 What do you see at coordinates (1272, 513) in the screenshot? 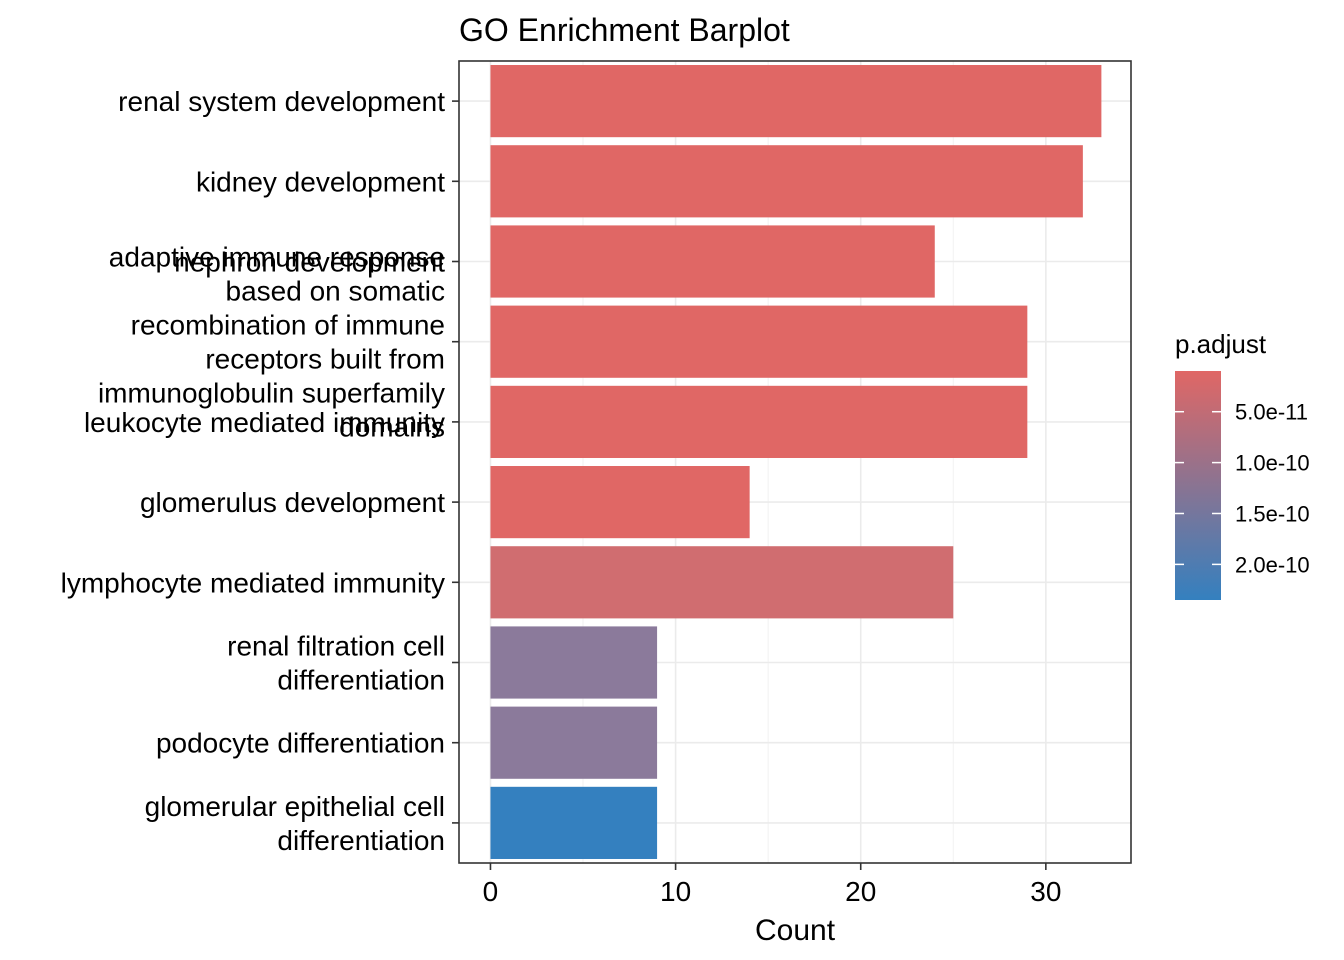
I see `legend-tick-label: 1.5e-10` at bounding box center [1272, 513].